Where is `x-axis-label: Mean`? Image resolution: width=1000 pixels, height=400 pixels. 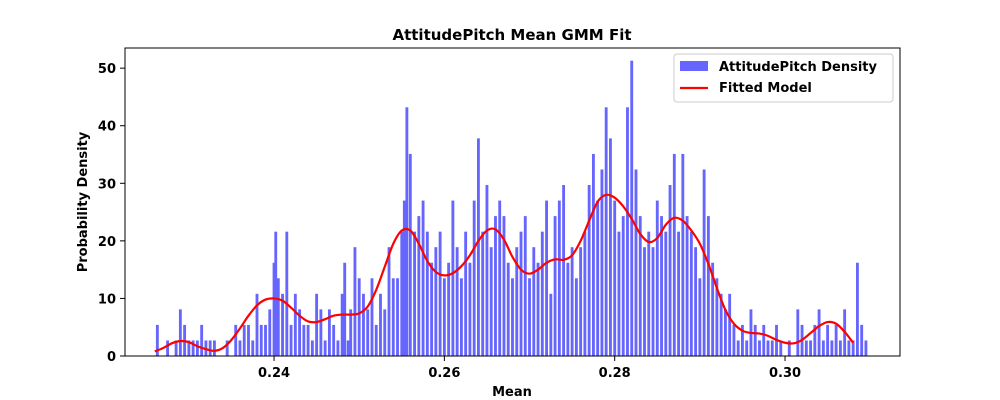 x-axis-label: Mean is located at coordinates (512, 392).